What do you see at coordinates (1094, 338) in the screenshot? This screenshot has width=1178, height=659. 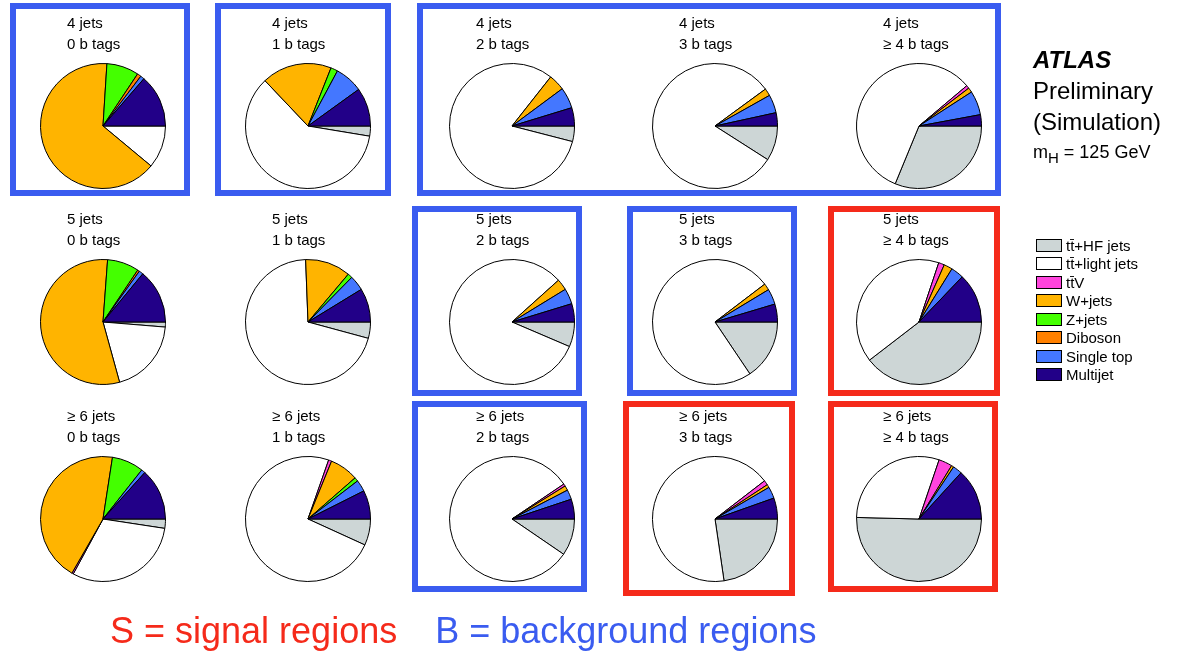 I see `legend-label: Diboson` at bounding box center [1094, 338].